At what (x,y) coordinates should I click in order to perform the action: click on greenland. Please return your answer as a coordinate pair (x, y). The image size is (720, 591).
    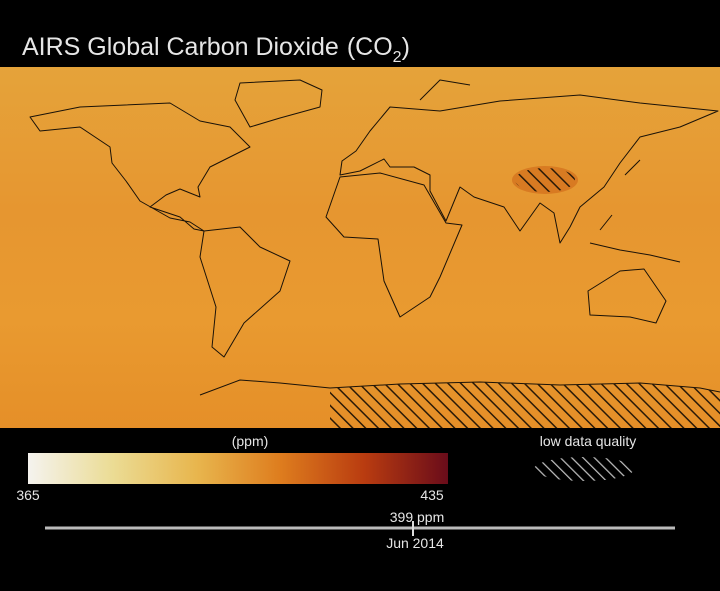
    Looking at the image, I should click on (278, 103).